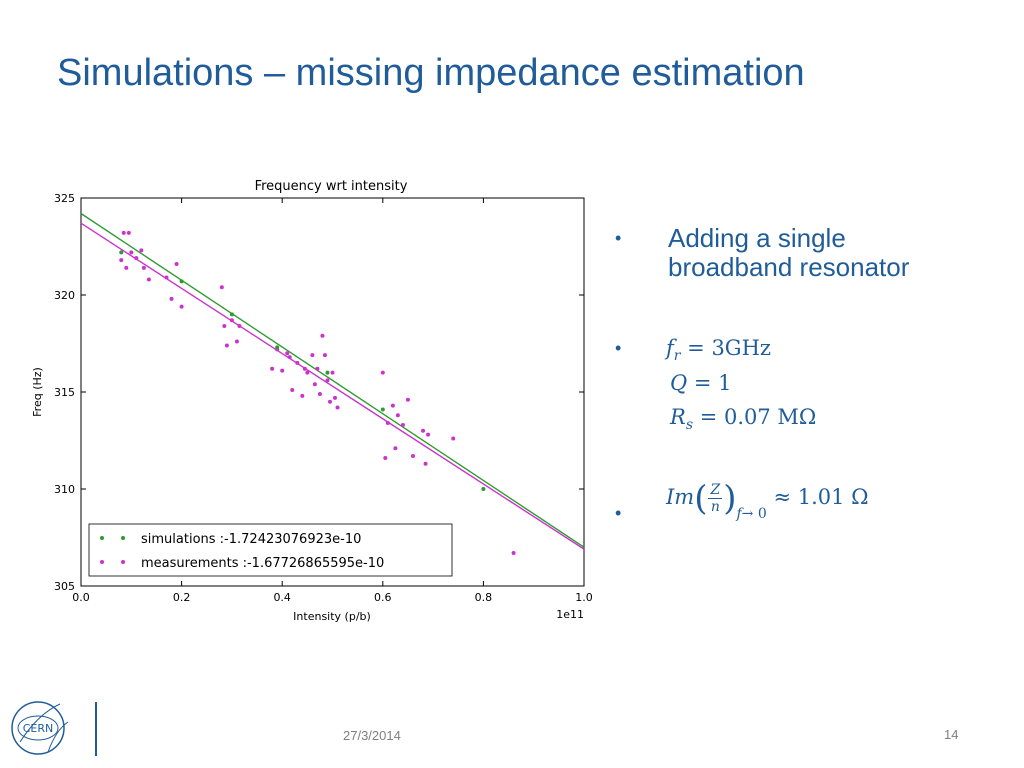 This screenshot has height=768, width=1024. Describe the element at coordinates (484, 597) in the screenshot. I see `x-tick-label: 0.8` at that location.